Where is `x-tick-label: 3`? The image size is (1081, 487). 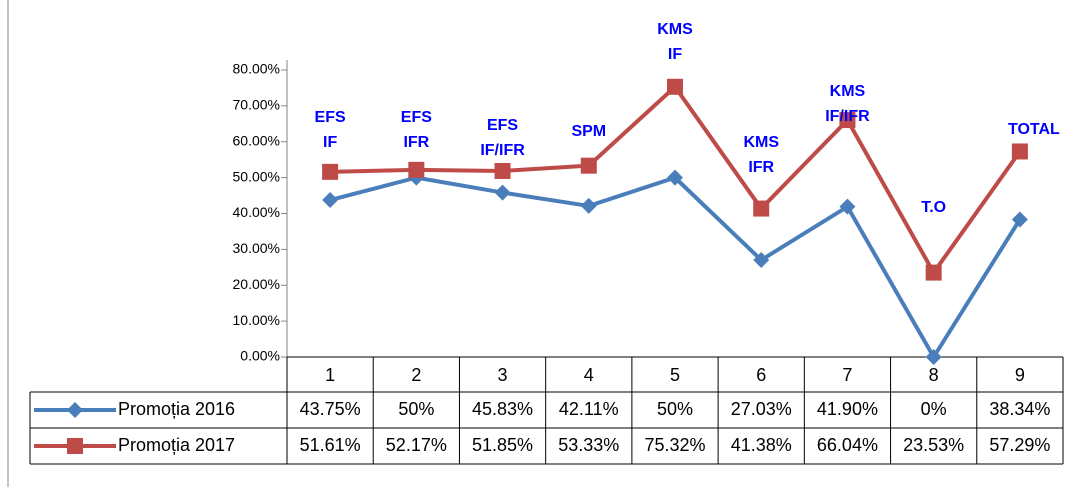
x-tick-label: 3 is located at coordinates (503, 375).